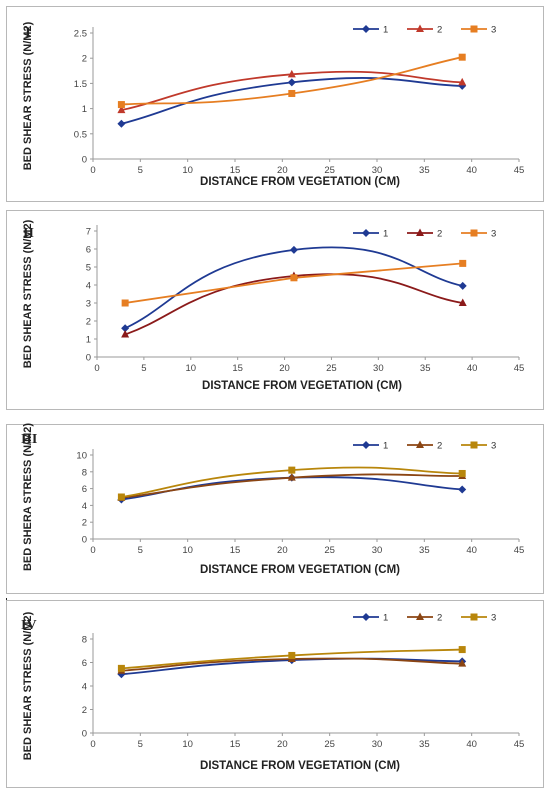  What do you see at coordinates (28, 497) in the screenshot?
I see `y-axis-title: BED SHERA STRESS (N/M2)` at bounding box center [28, 497].